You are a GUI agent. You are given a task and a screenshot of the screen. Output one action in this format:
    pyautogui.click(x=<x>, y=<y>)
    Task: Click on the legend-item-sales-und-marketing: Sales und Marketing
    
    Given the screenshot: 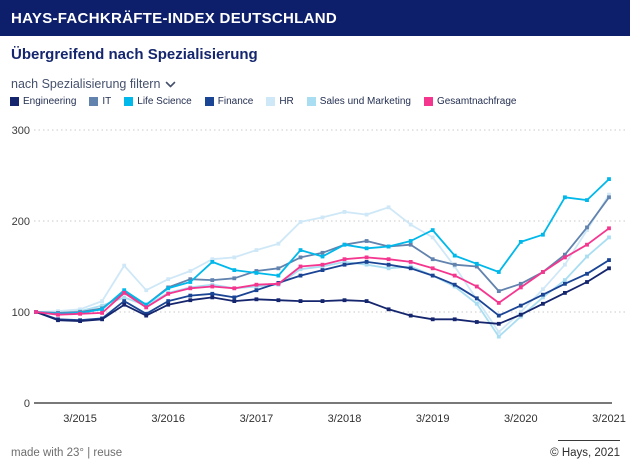 What is the action you would take?
    pyautogui.click(x=358, y=101)
    